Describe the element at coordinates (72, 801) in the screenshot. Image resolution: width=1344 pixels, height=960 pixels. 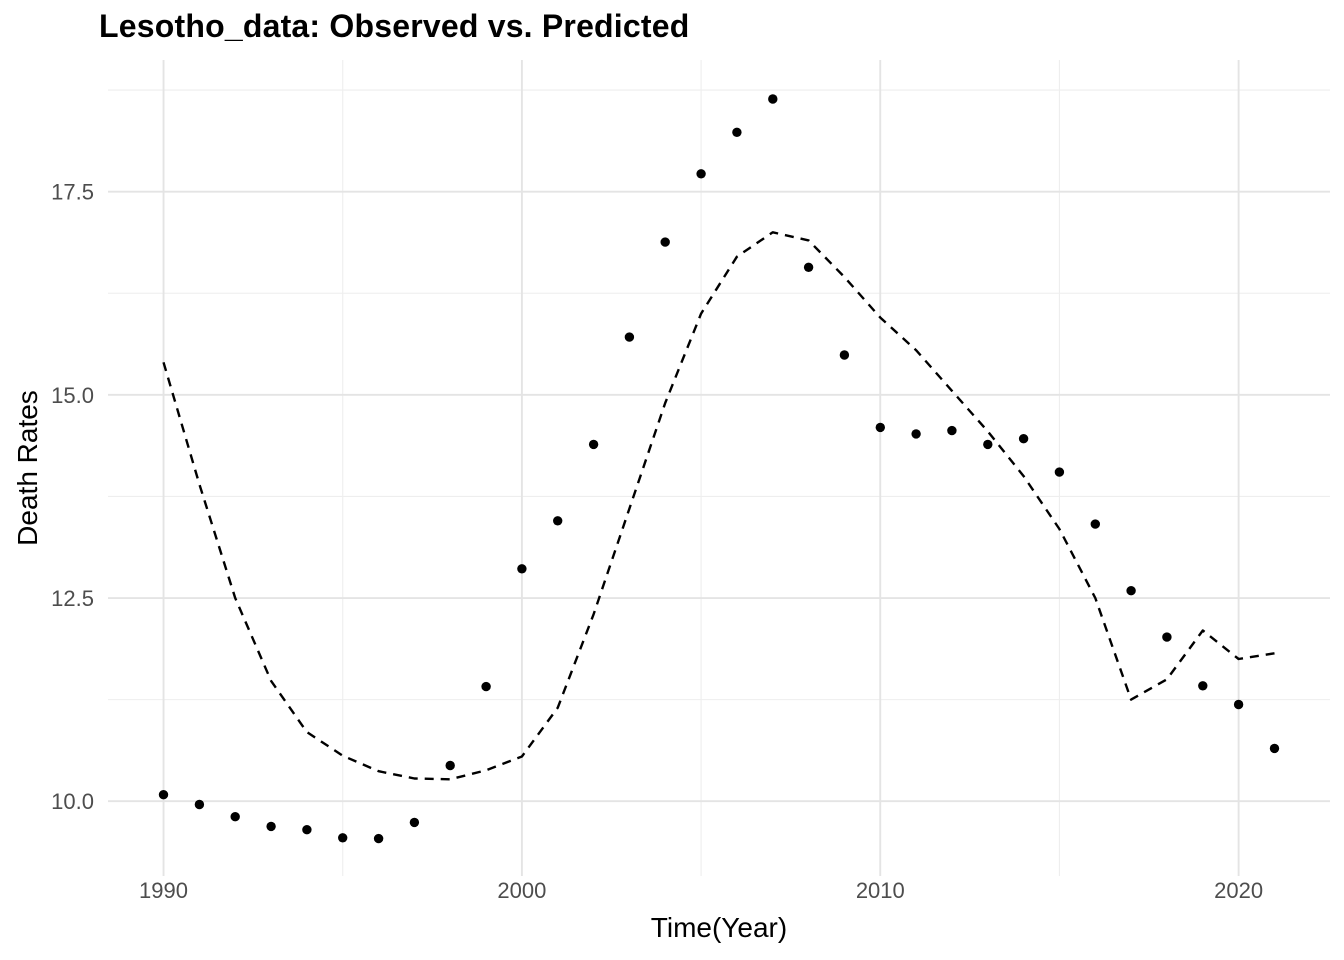
I see `y-tick-label: 10.0` at that location.